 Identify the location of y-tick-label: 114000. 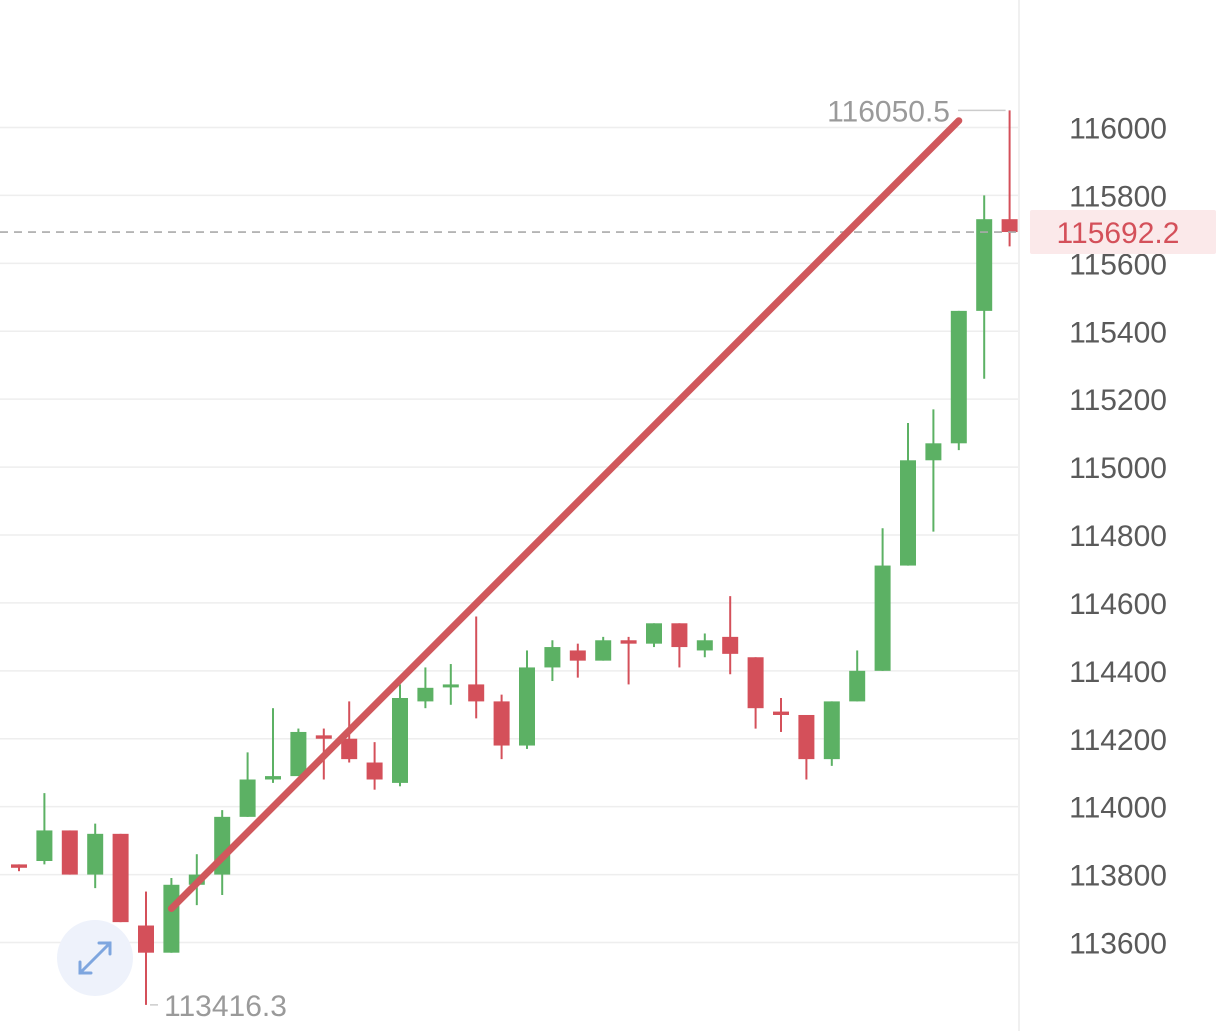
(1118, 808).